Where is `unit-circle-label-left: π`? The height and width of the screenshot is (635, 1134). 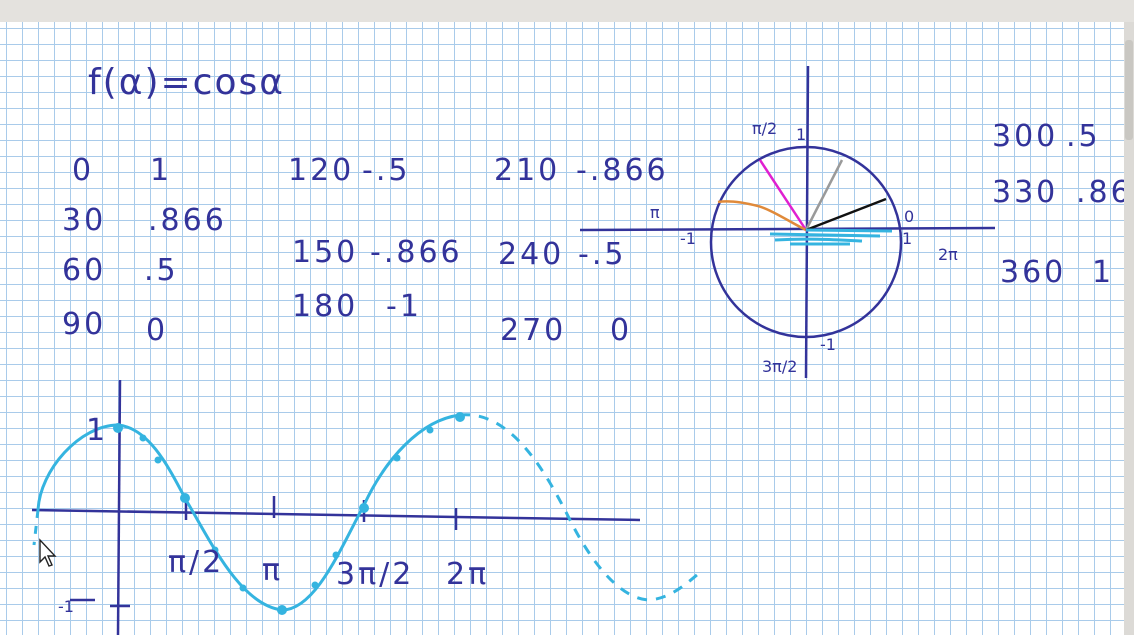
unit-circle-label-left: π is located at coordinates (655, 212).